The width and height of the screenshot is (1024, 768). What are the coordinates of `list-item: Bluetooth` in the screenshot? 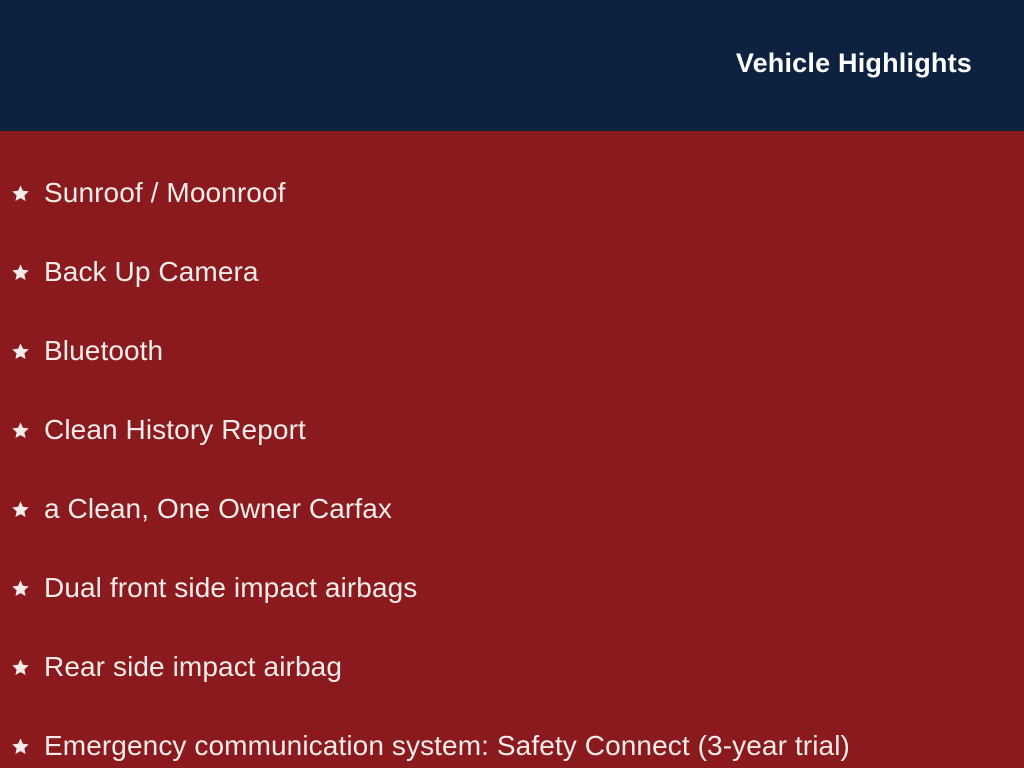 It's located at (512, 350).